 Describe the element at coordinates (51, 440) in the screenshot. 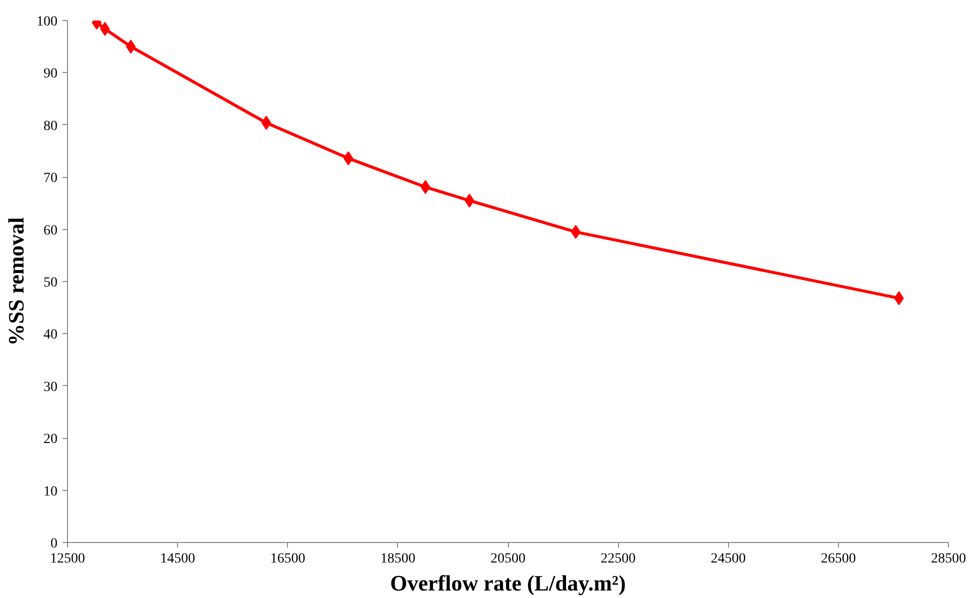

I see `y-tick-label: 20` at that location.